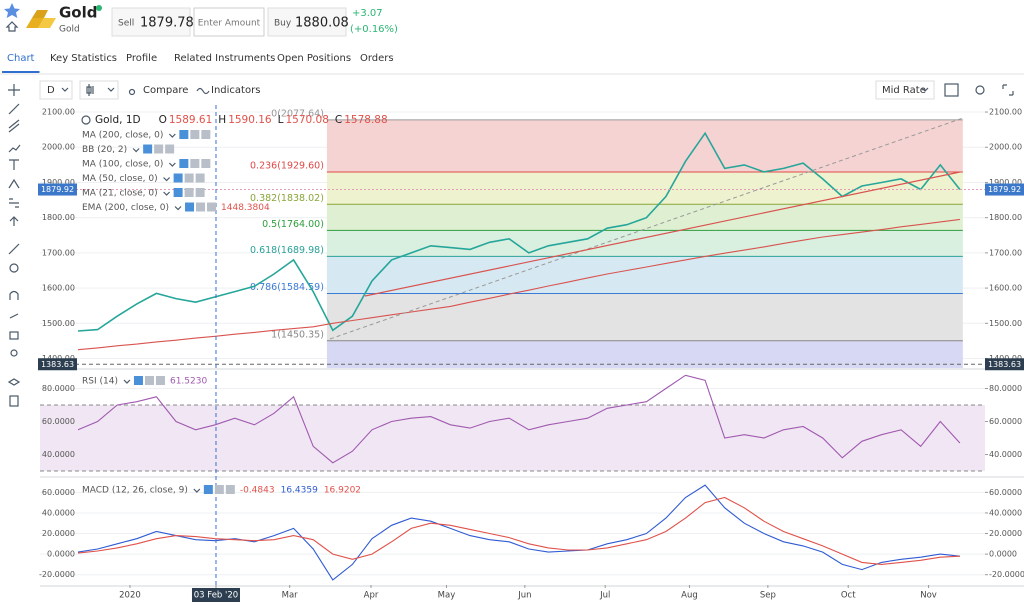  Describe the element at coordinates (190, 120) in the screenshot. I see `ohlc-value: 1589.61` at that location.